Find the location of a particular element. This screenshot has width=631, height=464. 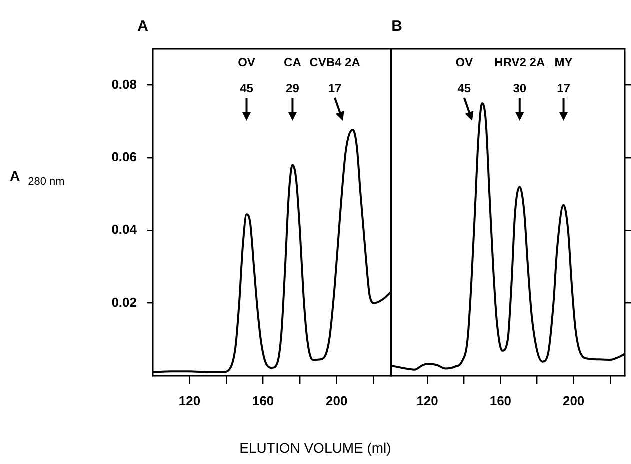

chart-title: A is located at coordinates (143, 26).